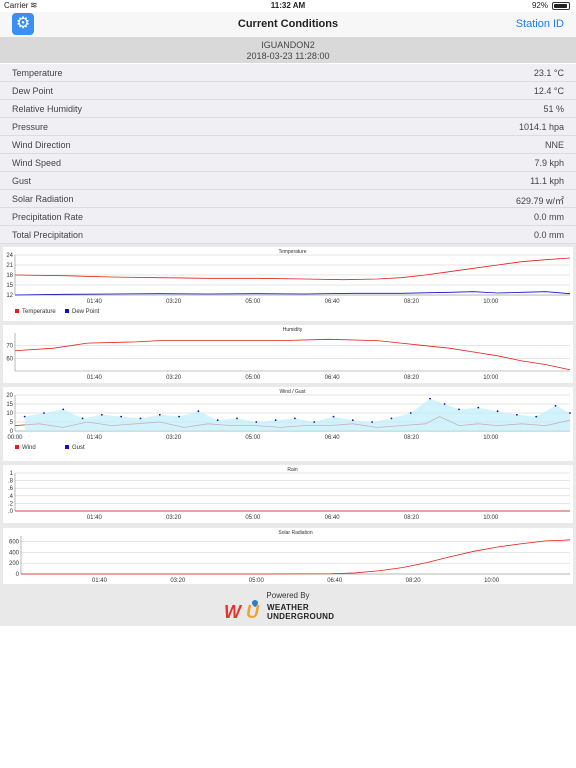 The image size is (576, 768). I want to click on status-bar: Carrier ≋ 11:32 AM 92%, so click(288, 6).